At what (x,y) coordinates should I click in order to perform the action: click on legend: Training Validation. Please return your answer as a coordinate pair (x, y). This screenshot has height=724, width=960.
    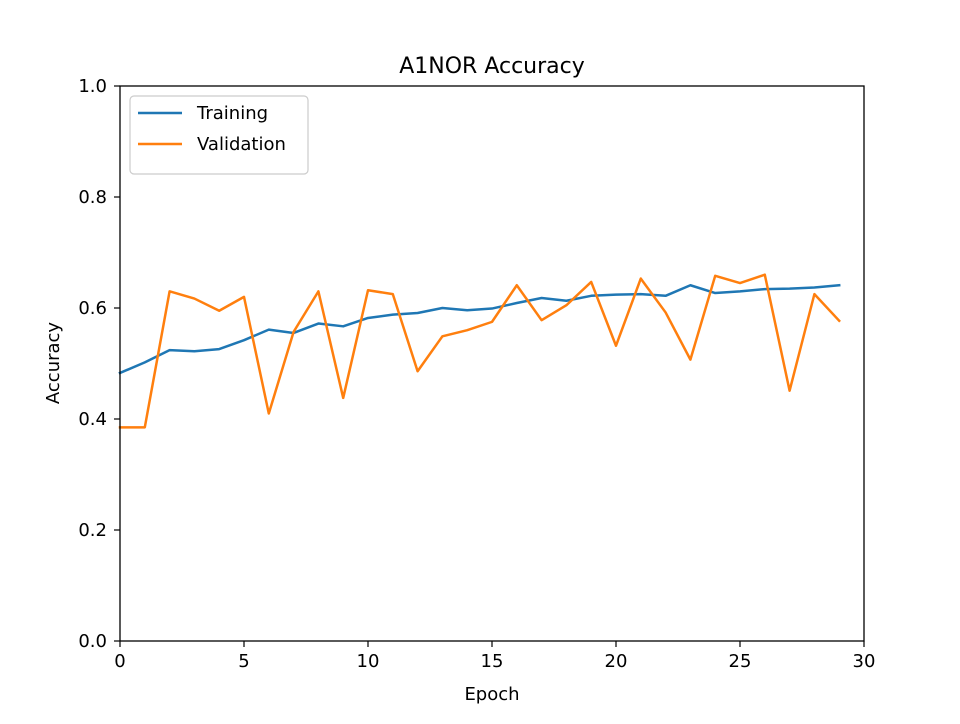
    Looking at the image, I should click on (219, 135).